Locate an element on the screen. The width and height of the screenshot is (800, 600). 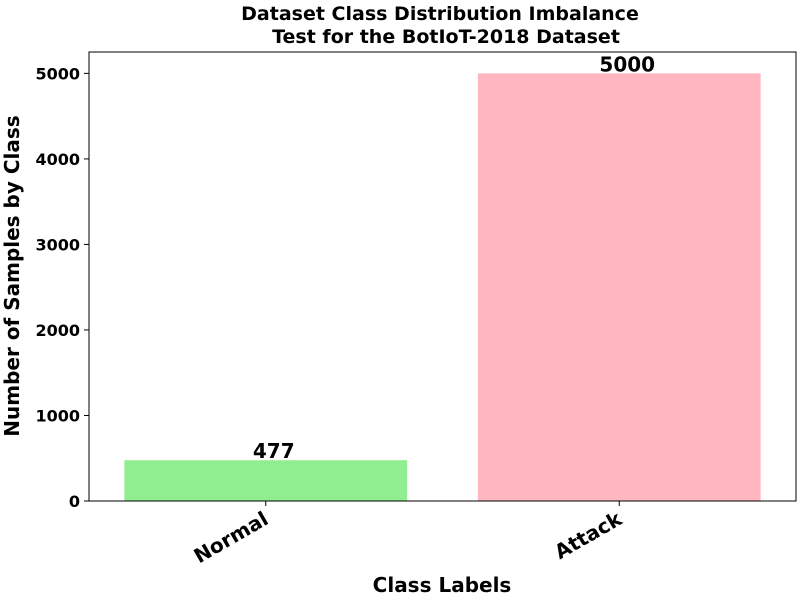
bar-normal is located at coordinates (266, 480).